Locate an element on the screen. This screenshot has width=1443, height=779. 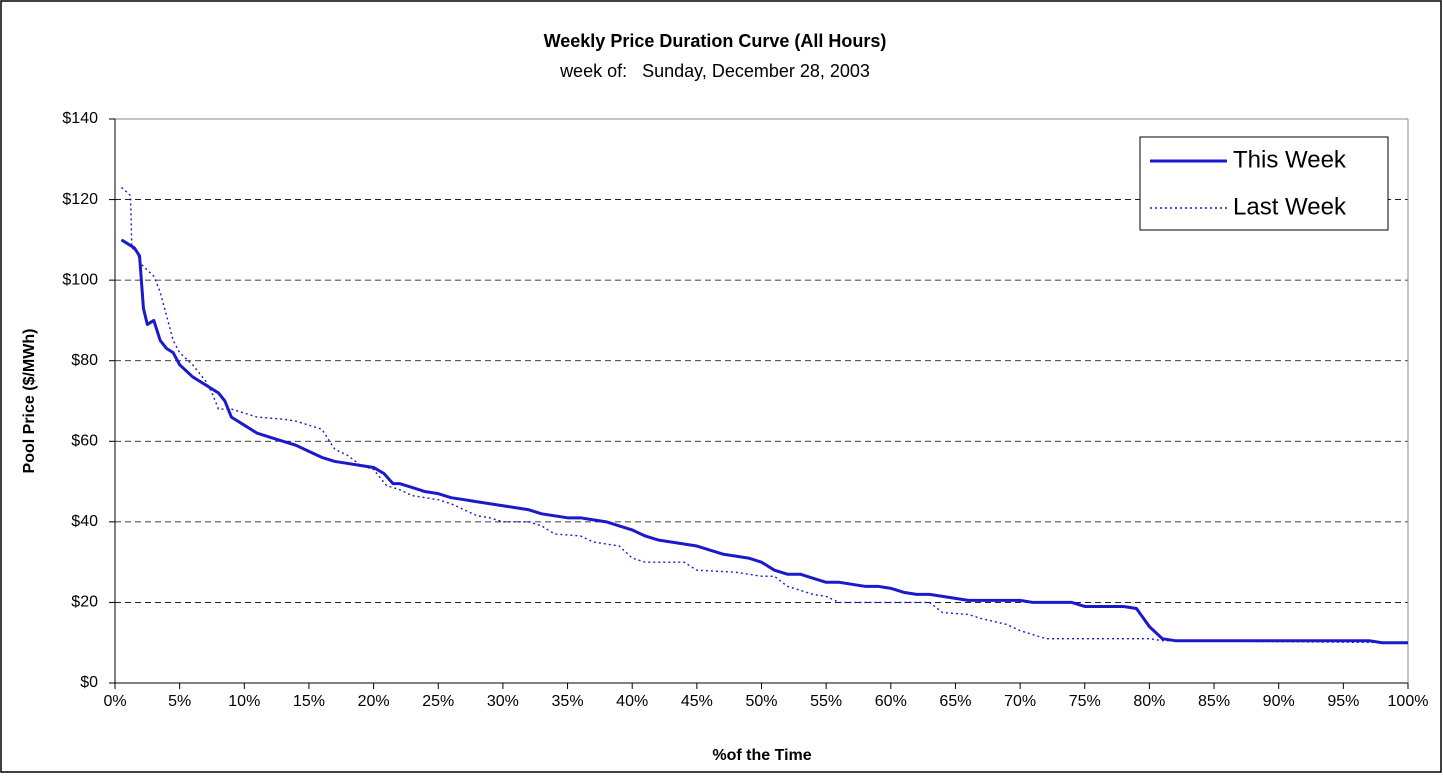
legend-label: This Week is located at coordinates (1290, 159).